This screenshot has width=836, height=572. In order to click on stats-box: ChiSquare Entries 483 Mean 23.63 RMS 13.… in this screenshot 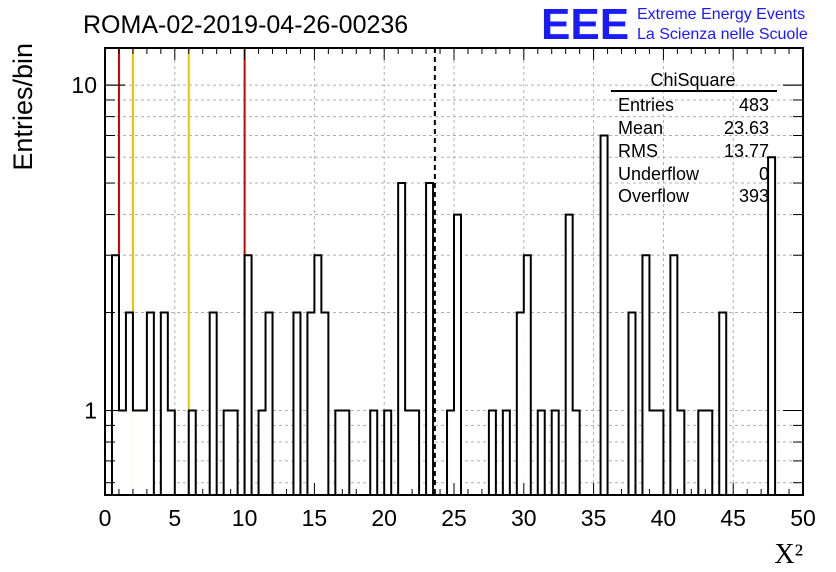, I will do `click(694, 138)`.